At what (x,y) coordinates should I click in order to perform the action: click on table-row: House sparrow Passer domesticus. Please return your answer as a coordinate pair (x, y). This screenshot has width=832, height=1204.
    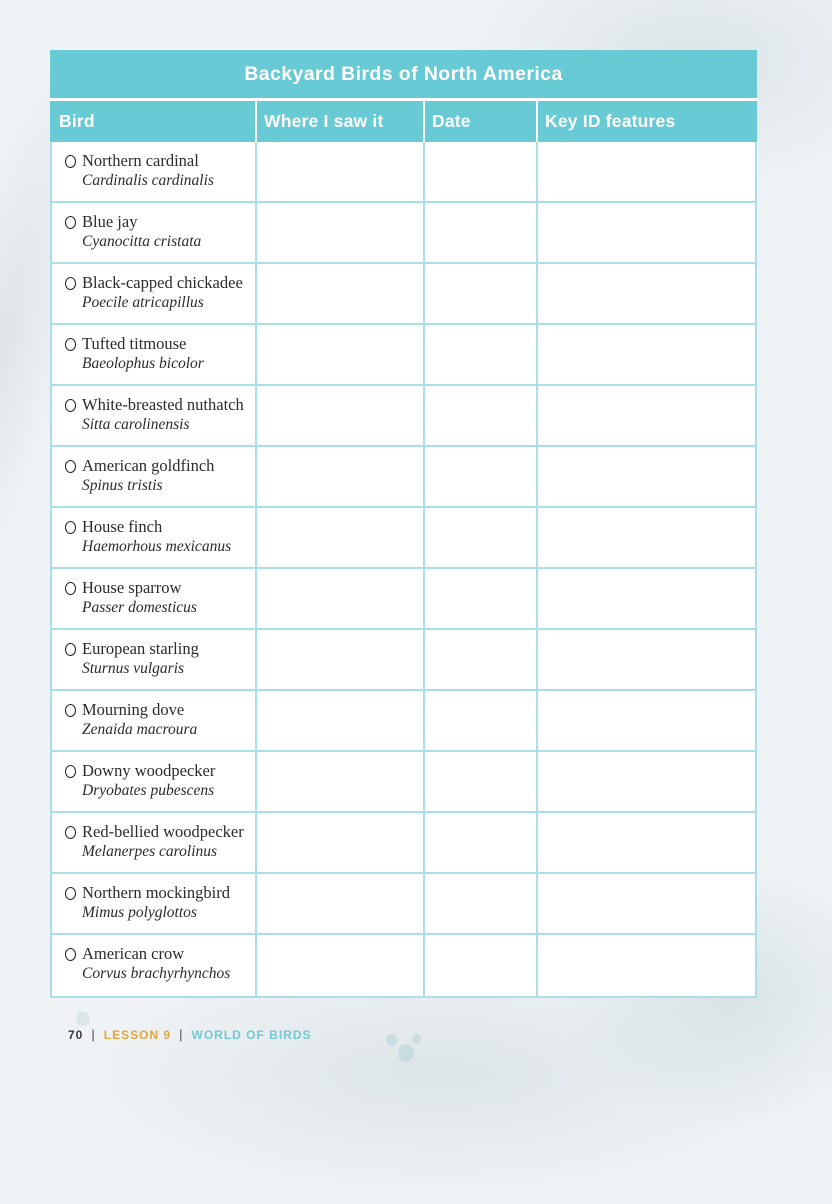
    Looking at the image, I should click on (403, 599).